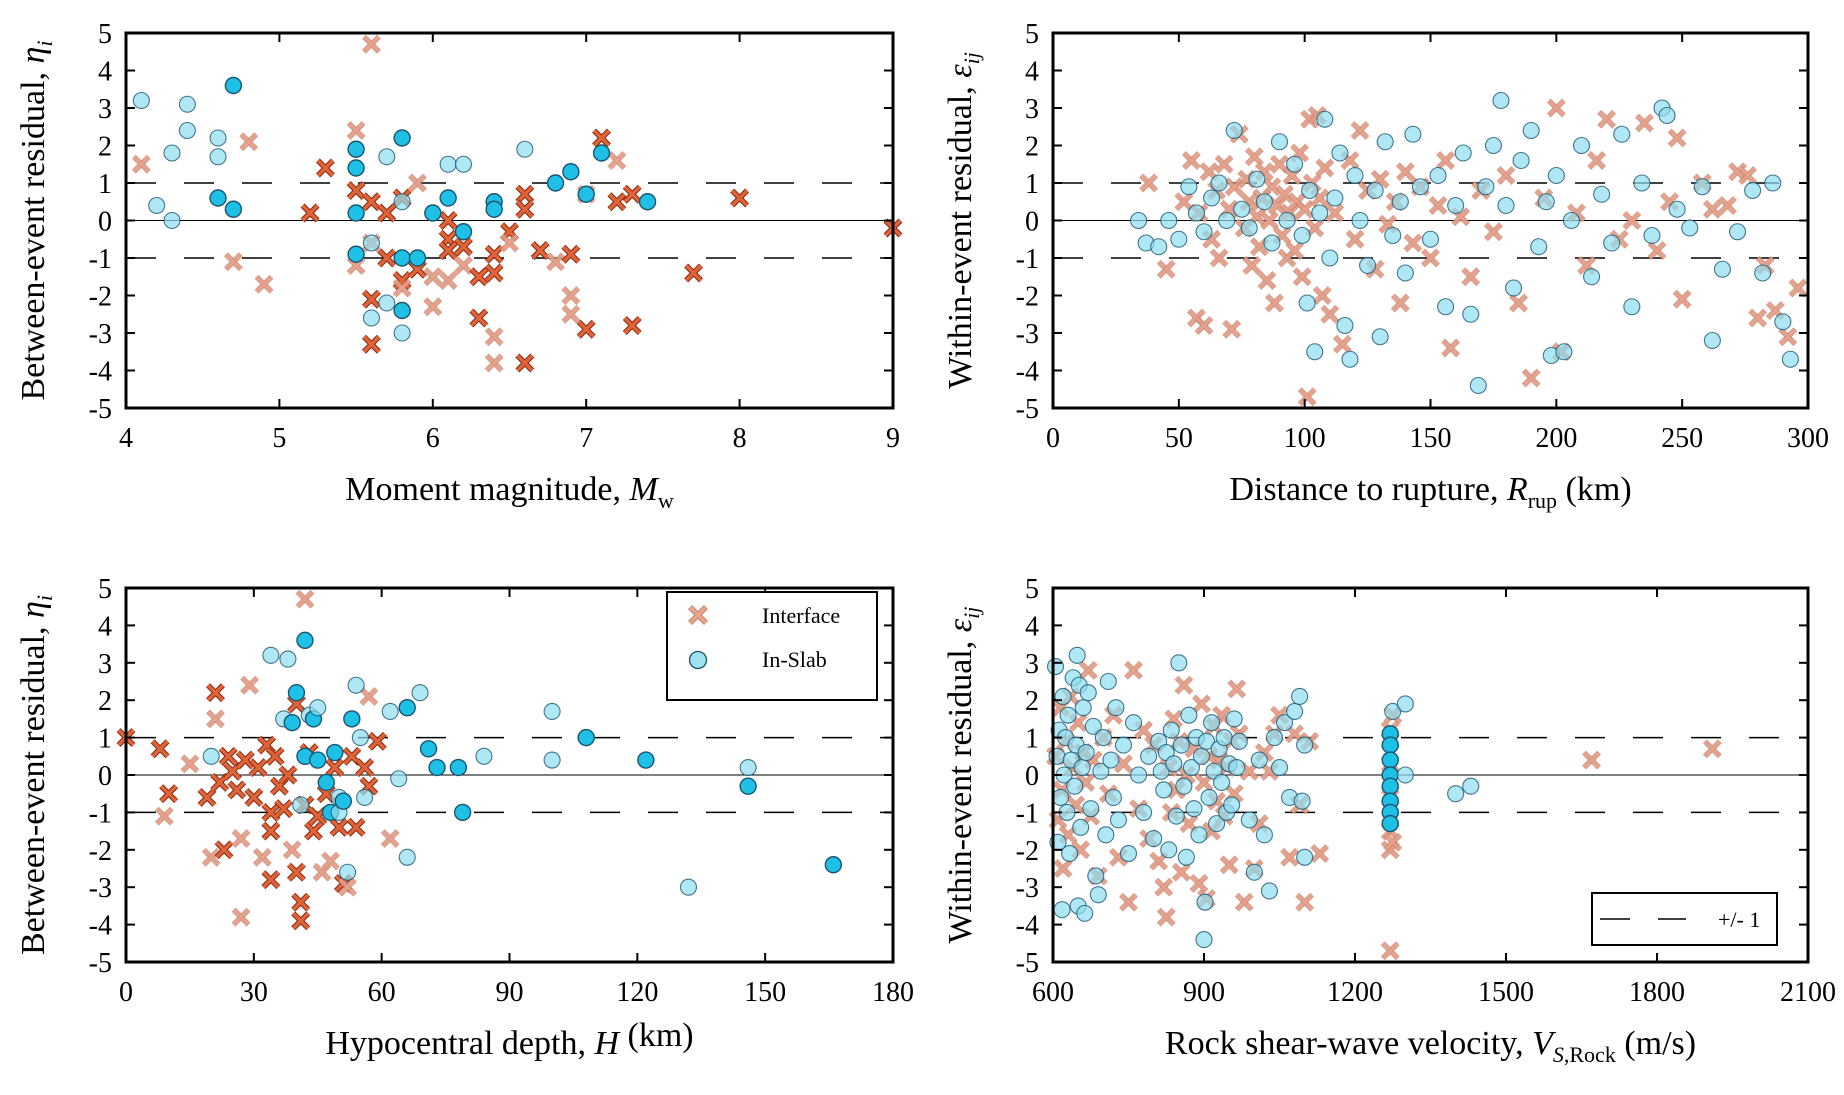 This screenshot has height=1095, width=1844. What do you see at coordinates (1032, 739) in the screenshot?
I see `y-tick-label: 1` at bounding box center [1032, 739].